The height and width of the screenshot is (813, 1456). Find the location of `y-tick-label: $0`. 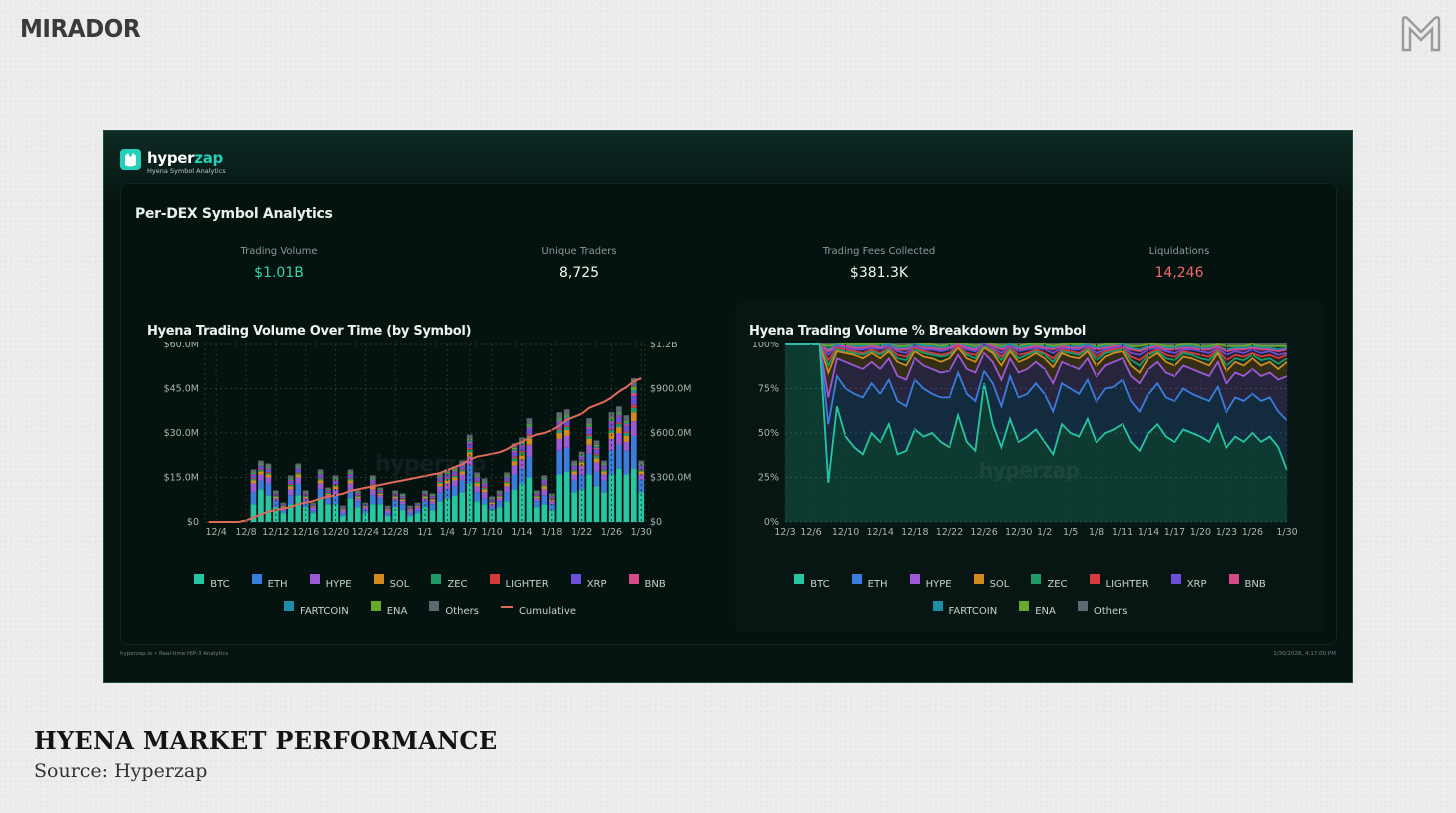

y-tick-label: $0 is located at coordinates (193, 522).